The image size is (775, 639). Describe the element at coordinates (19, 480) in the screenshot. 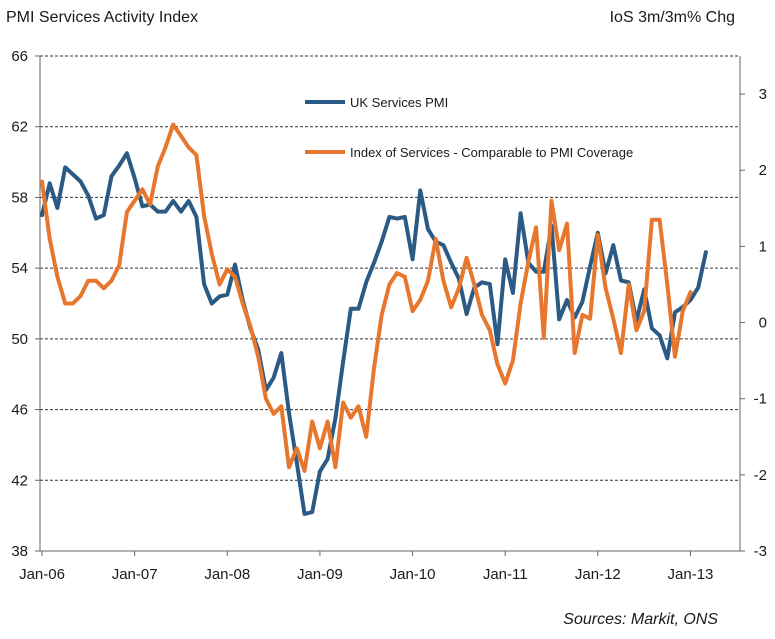

I see `left-tick-label-42: 42` at that location.